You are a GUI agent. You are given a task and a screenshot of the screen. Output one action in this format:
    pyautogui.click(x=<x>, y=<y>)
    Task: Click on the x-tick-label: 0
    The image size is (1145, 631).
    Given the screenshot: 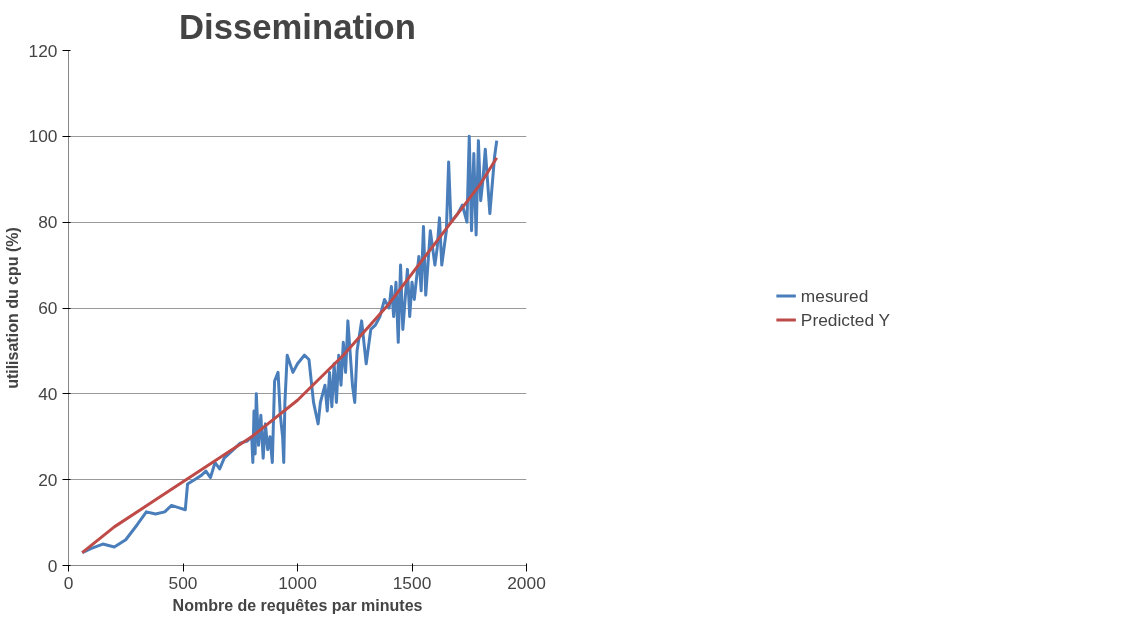 What is the action you would take?
    pyautogui.click(x=68, y=582)
    